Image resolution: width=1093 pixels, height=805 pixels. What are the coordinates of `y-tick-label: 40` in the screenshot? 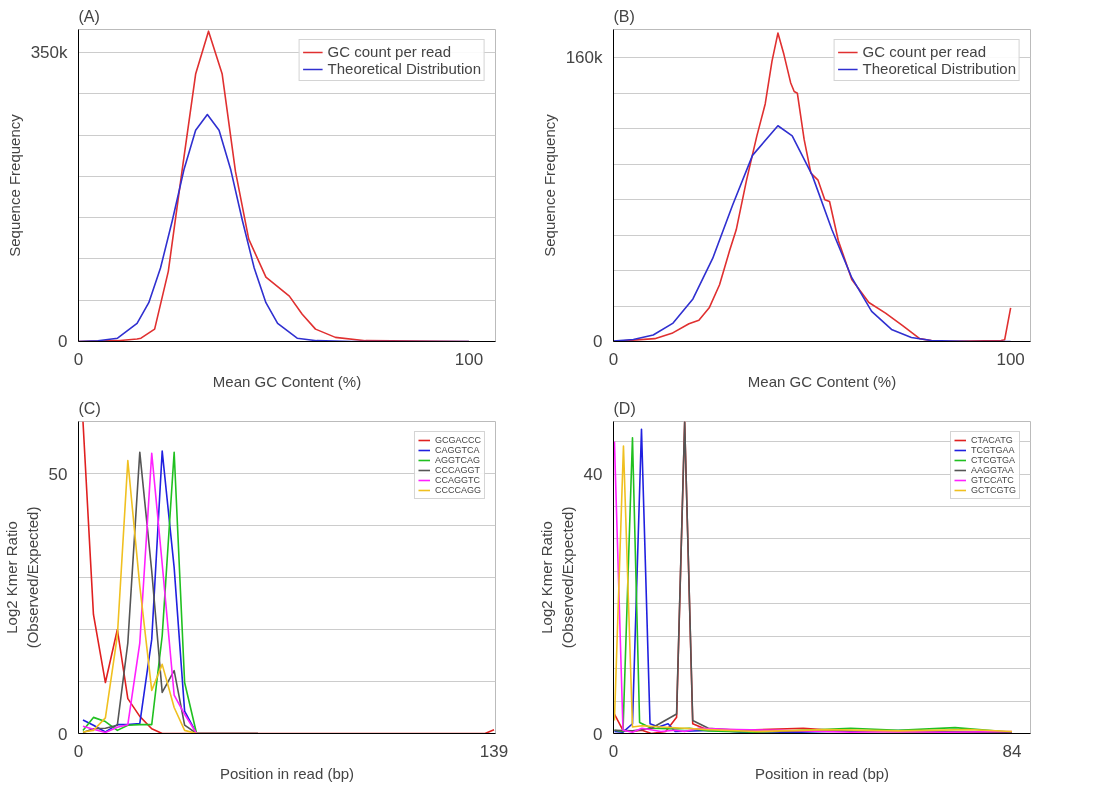 It's located at (593, 475).